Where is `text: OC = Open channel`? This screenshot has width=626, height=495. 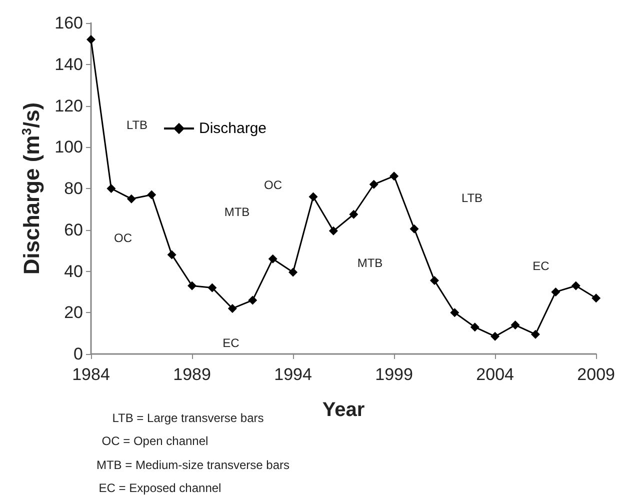
text: OC = Open channel is located at coordinates (155, 441).